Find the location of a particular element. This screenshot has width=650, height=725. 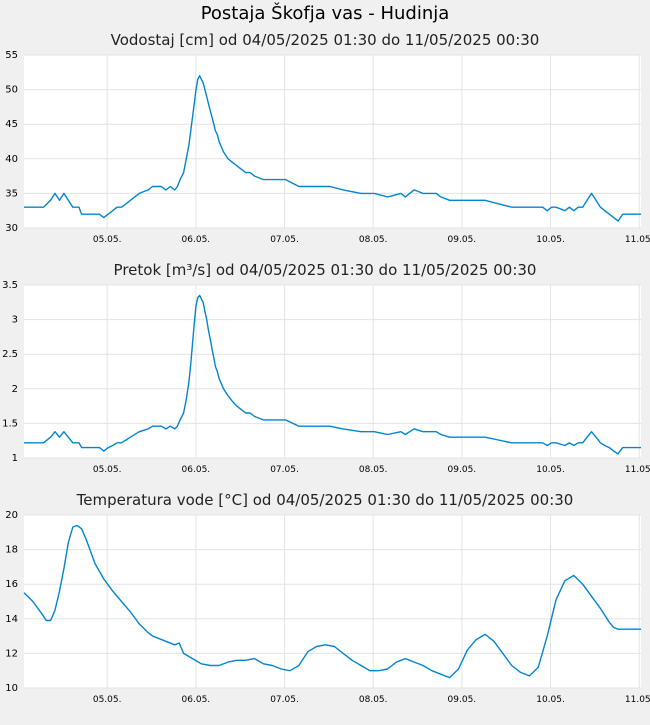

y-tick-label: 45 is located at coordinates (11, 124).